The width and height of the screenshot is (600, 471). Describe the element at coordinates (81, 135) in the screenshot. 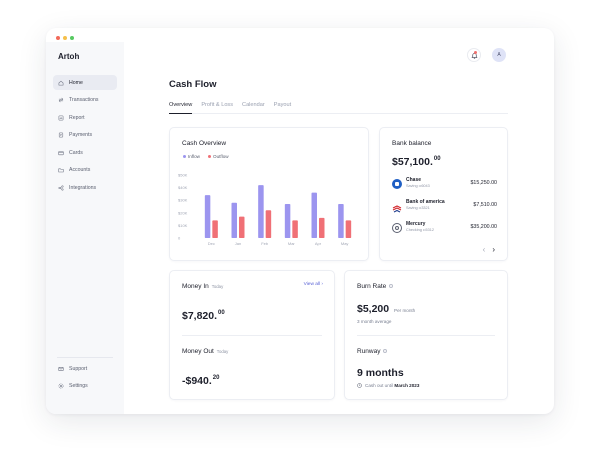

I see `sidebar-item-label: Payments` at that location.